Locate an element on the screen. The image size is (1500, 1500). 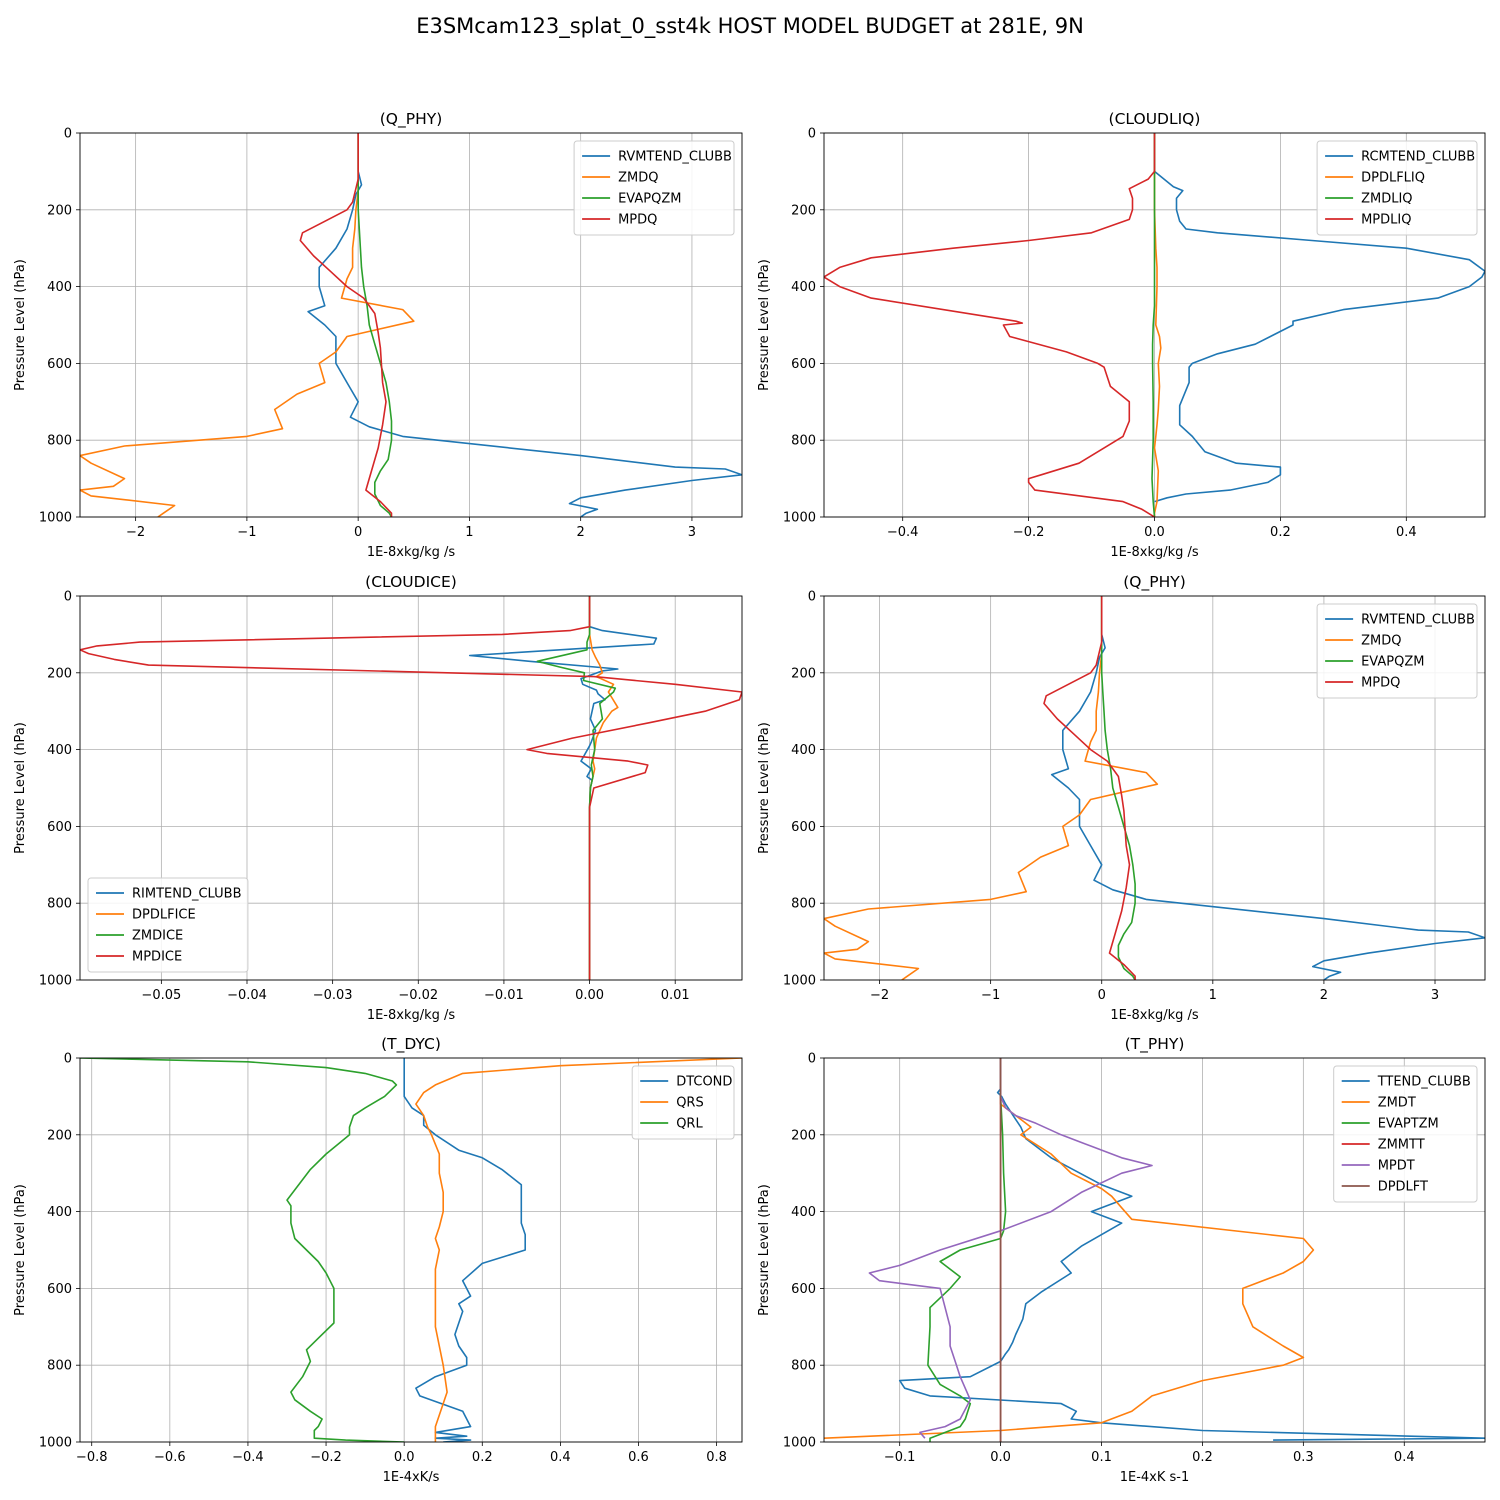
series-line-mpdq is located at coordinates (346, 325).